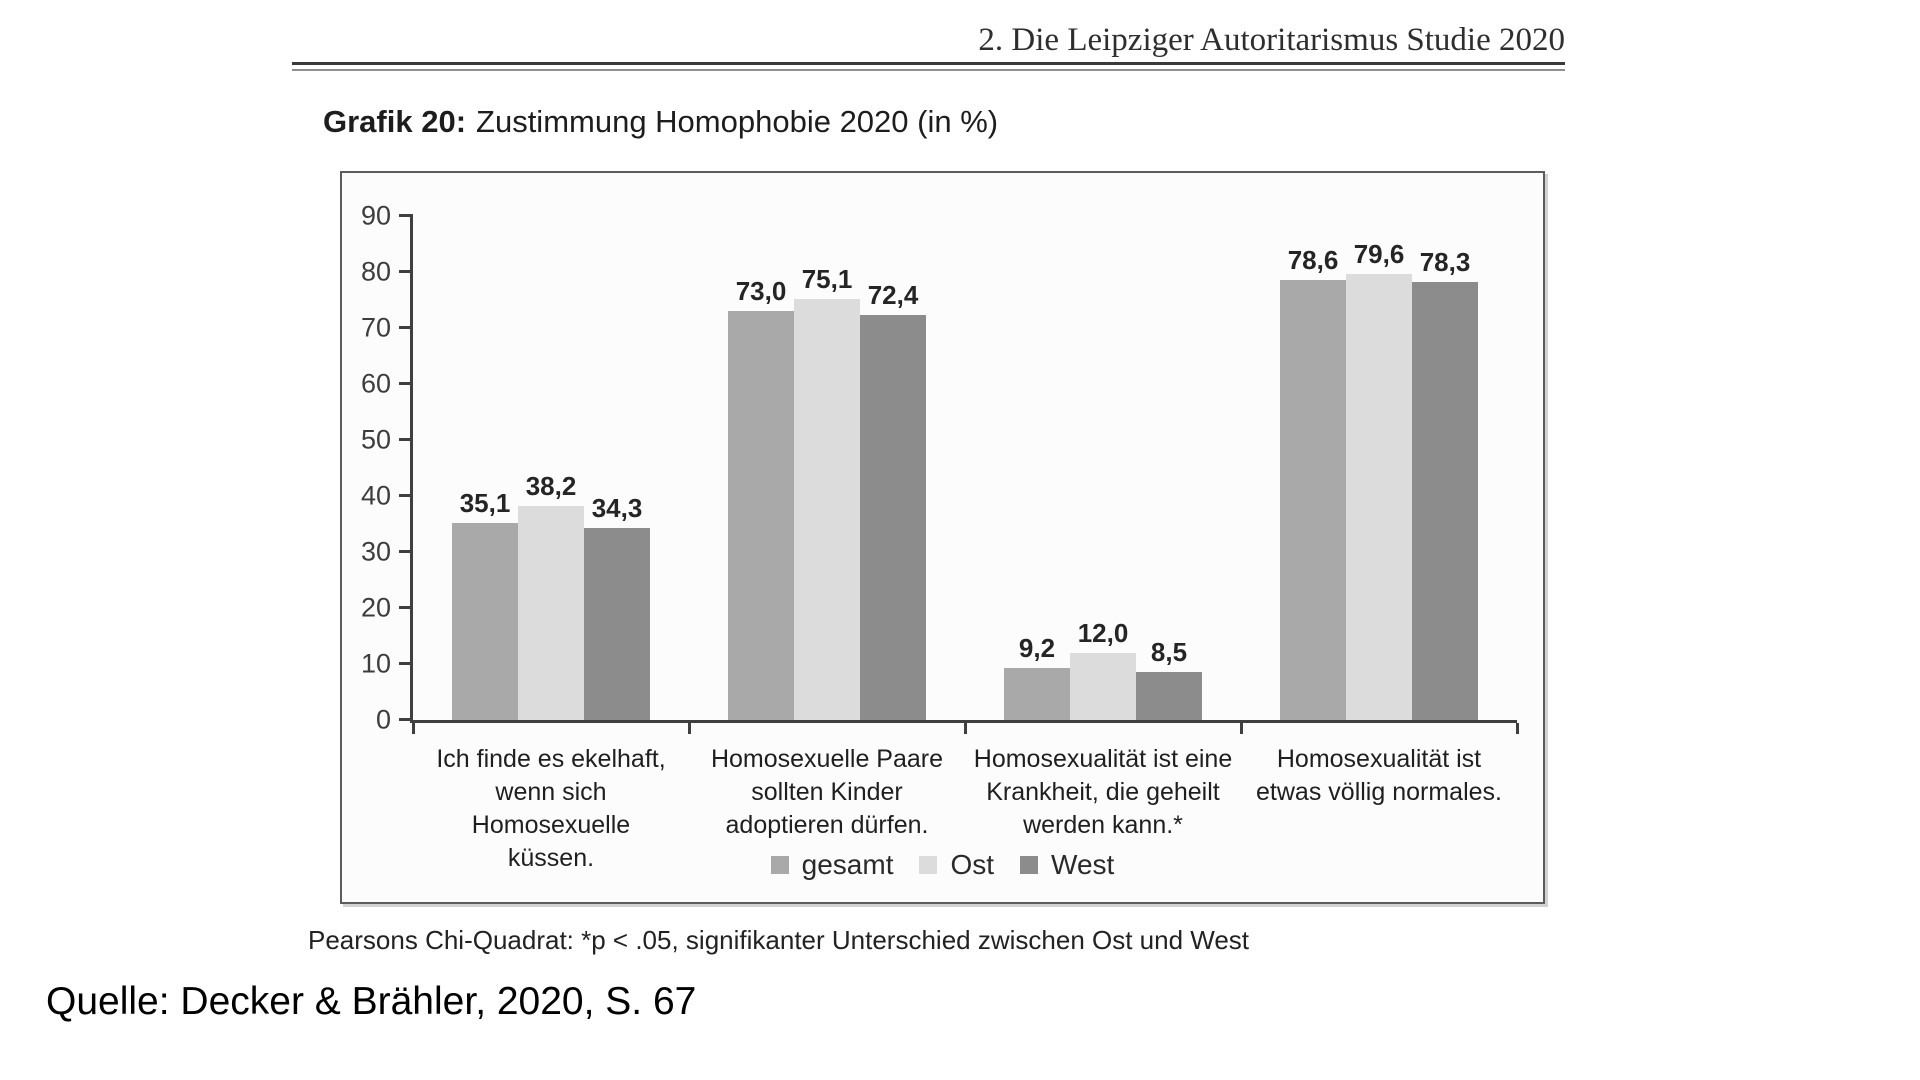 Image resolution: width=1920 pixels, height=1080 pixels. What do you see at coordinates (375, 607) in the screenshot?
I see `y-tick-label: 20` at bounding box center [375, 607].